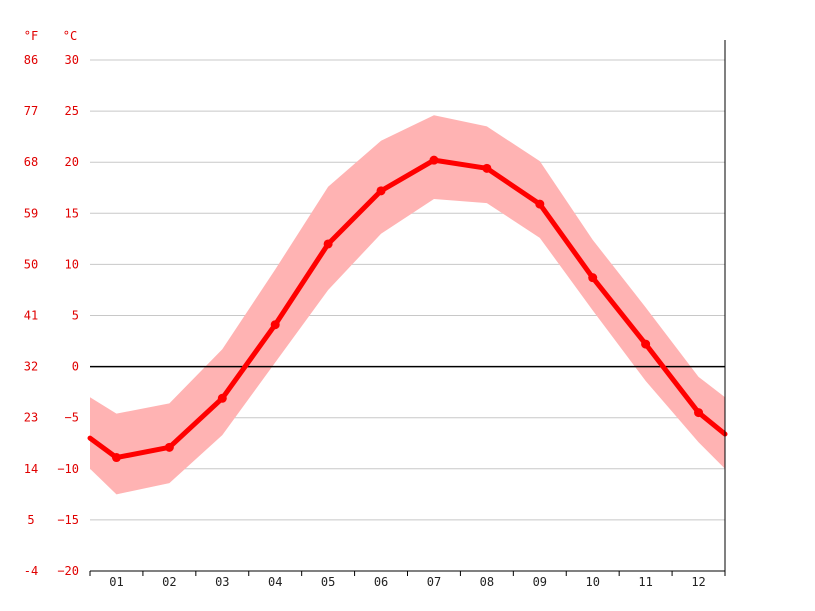  Describe the element at coordinates (31, 367) in the screenshot. I see `y-tick-label-f: 32` at that location.